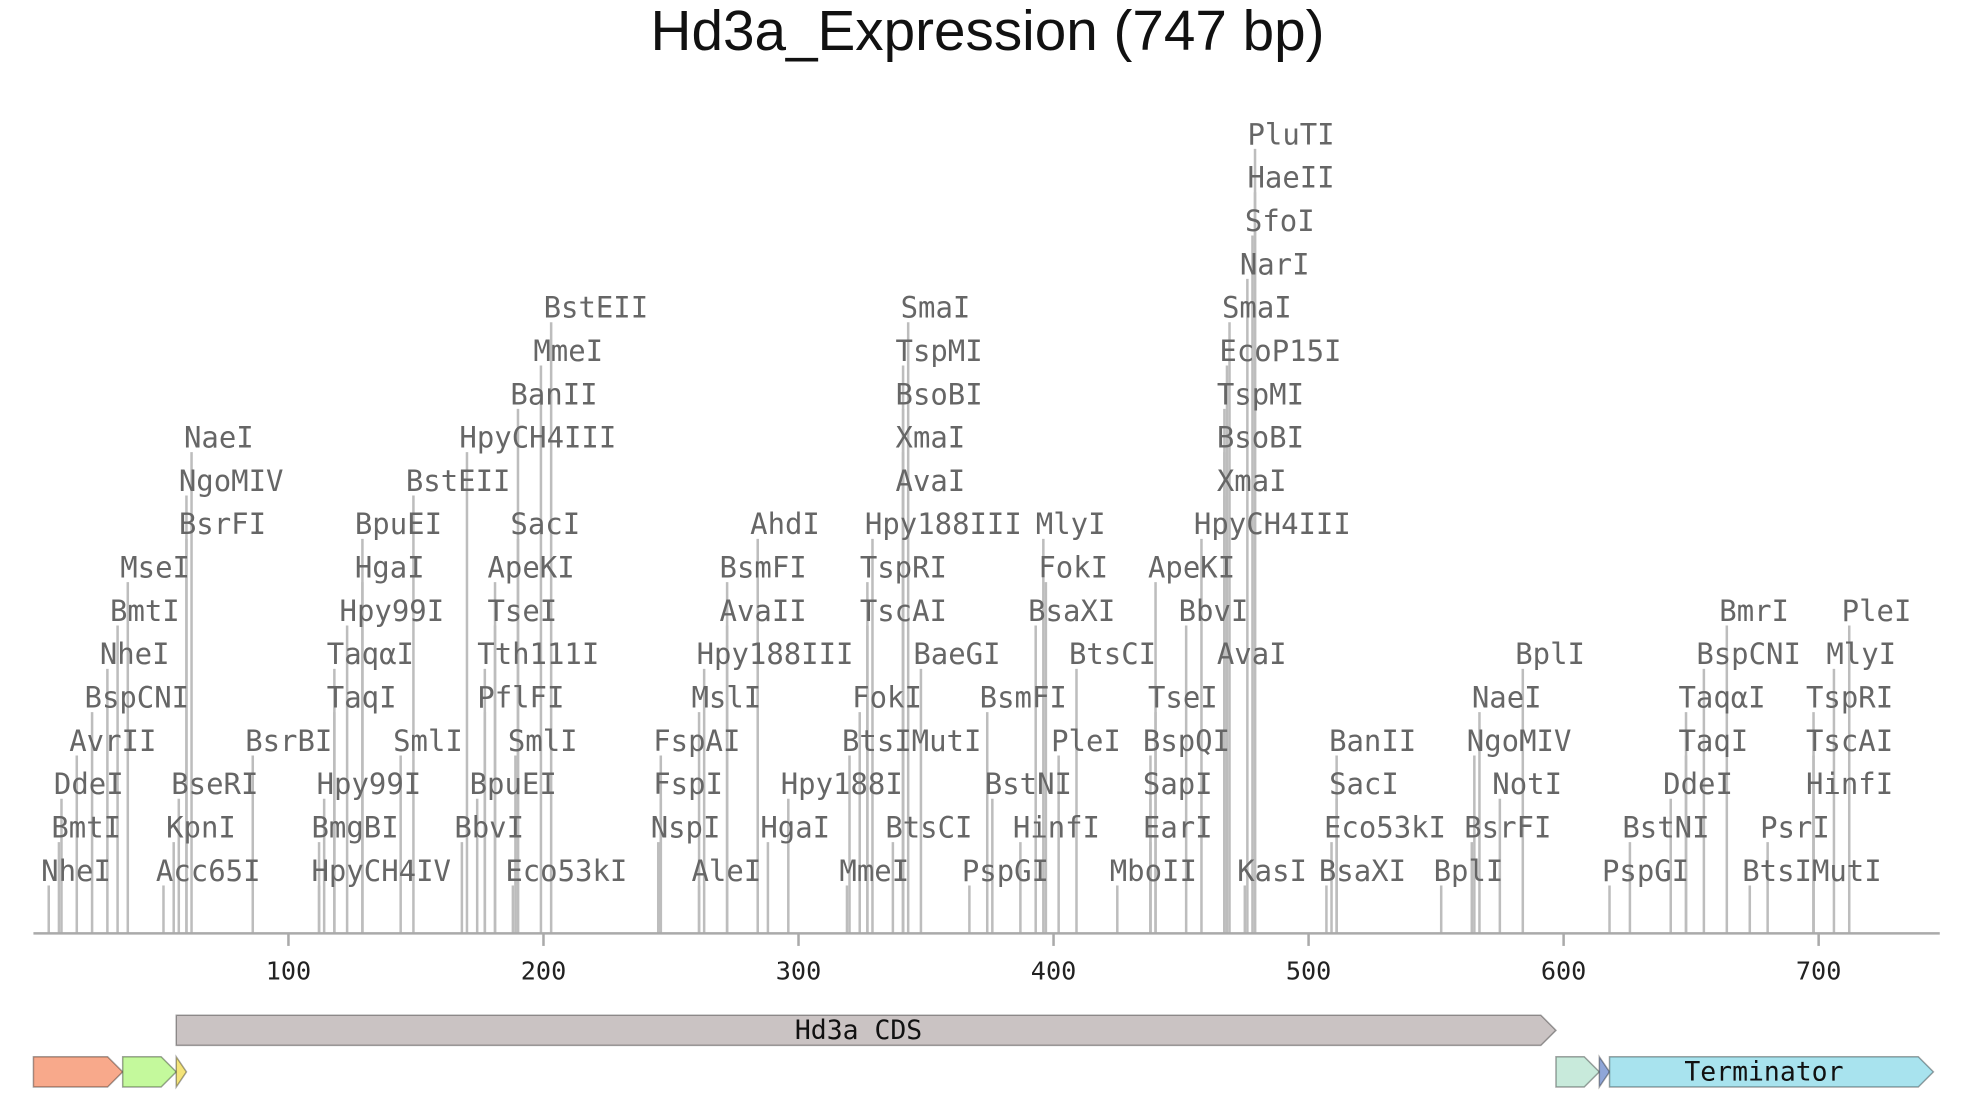 The width and height of the screenshot is (1965, 1104). What do you see at coordinates (538, 654) in the screenshot?
I see `enzyme-label: Tth111I` at bounding box center [538, 654].